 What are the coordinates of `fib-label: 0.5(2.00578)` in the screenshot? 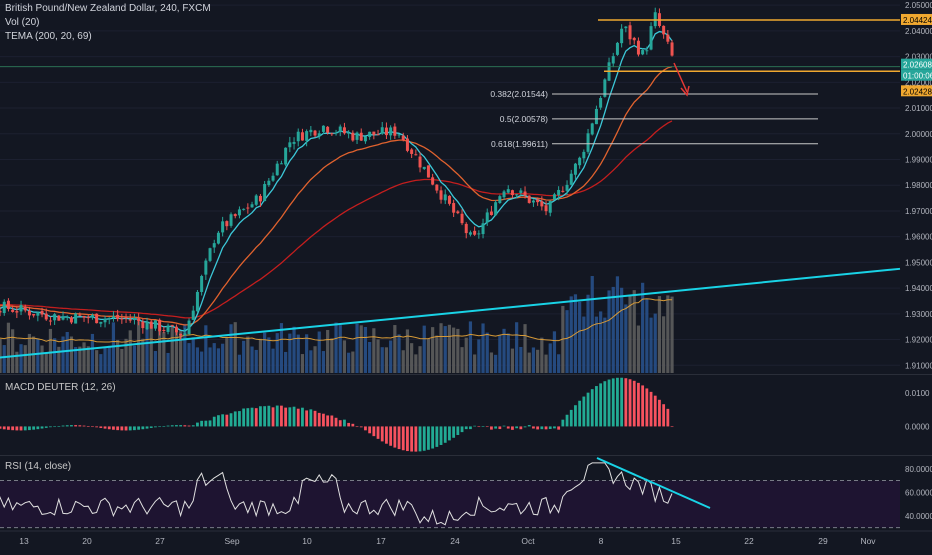 It's located at (524, 119).